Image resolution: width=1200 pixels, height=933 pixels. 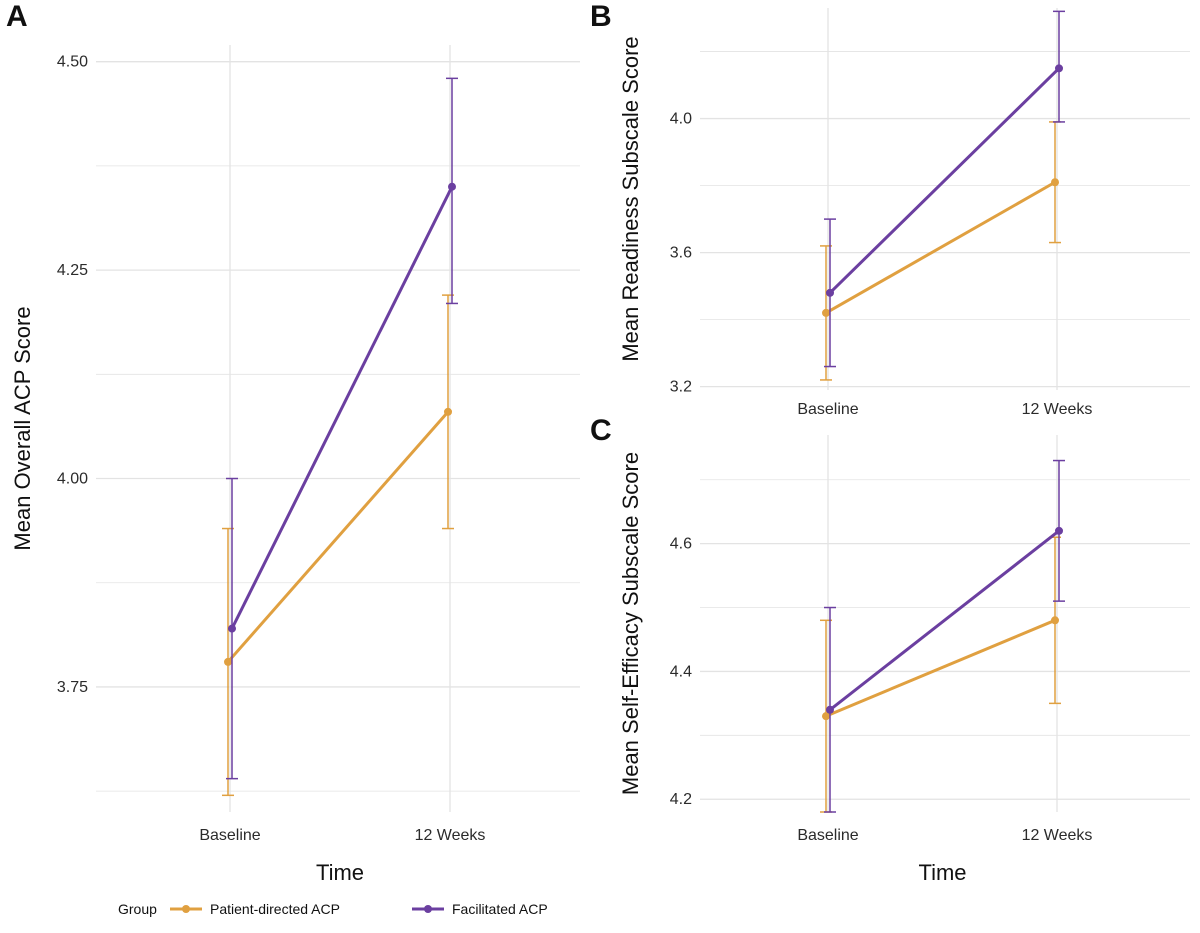 I want to click on panel-letter-b: B, so click(x=601, y=16).